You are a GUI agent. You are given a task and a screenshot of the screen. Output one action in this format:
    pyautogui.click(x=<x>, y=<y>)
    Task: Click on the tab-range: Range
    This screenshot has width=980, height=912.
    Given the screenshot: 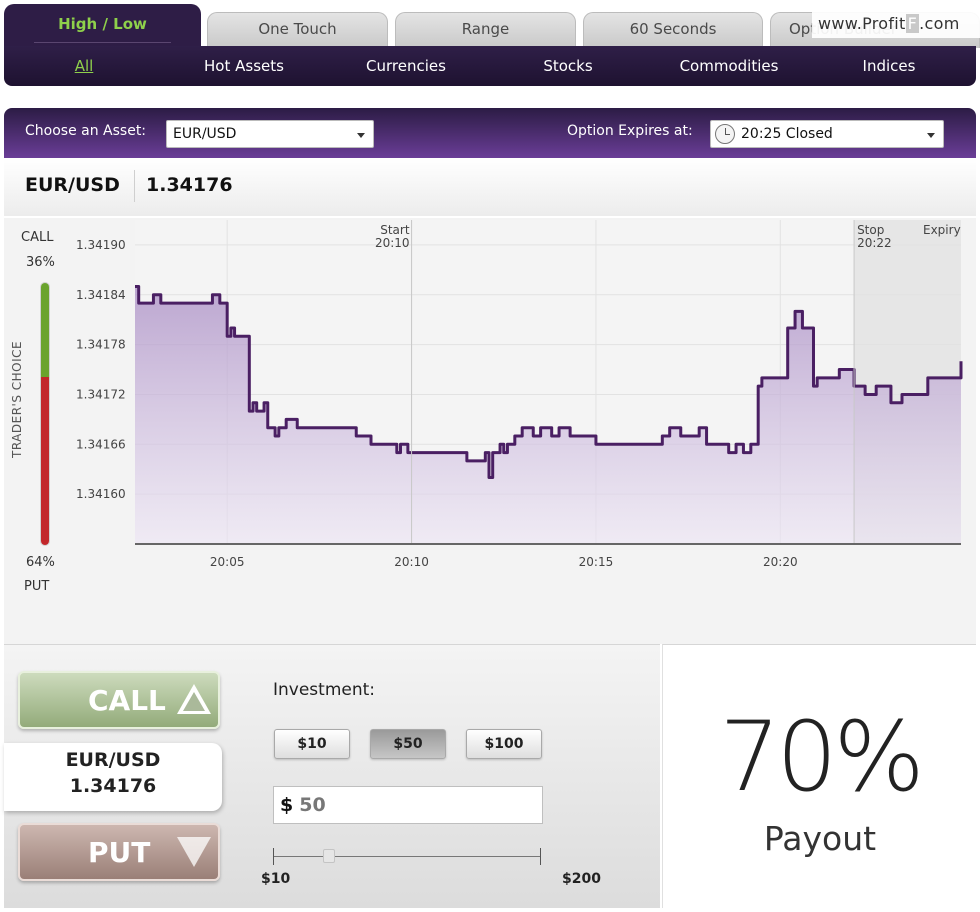 What is the action you would take?
    pyautogui.click(x=485, y=30)
    